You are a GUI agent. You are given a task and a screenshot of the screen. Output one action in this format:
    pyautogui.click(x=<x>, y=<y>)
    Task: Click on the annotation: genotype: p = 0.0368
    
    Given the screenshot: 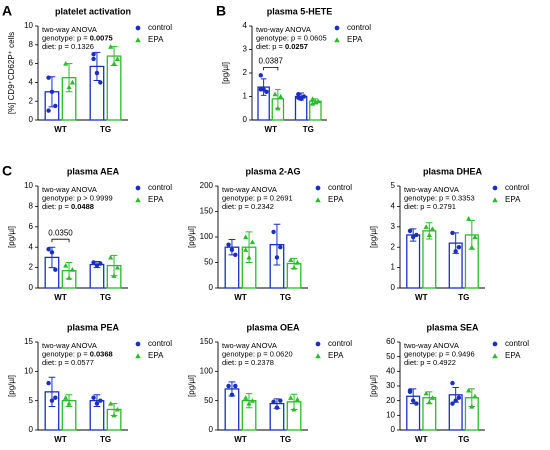 What is the action you would take?
    pyautogui.click(x=77, y=353)
    